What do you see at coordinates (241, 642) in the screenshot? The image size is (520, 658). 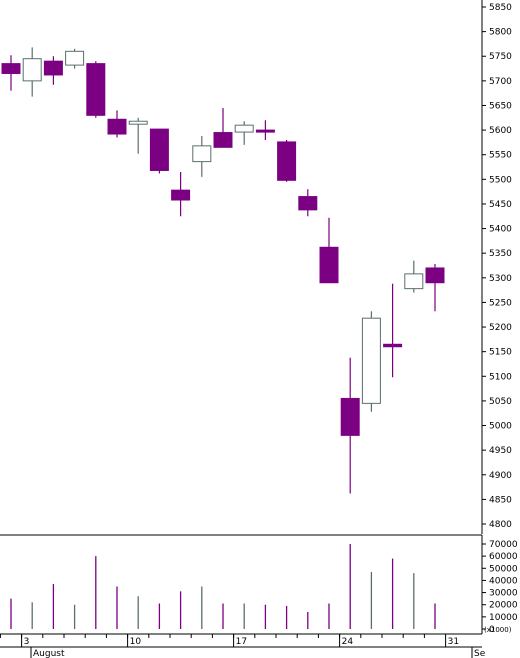 I see `date-tick-label: 17` at bounding box center [241, 642].